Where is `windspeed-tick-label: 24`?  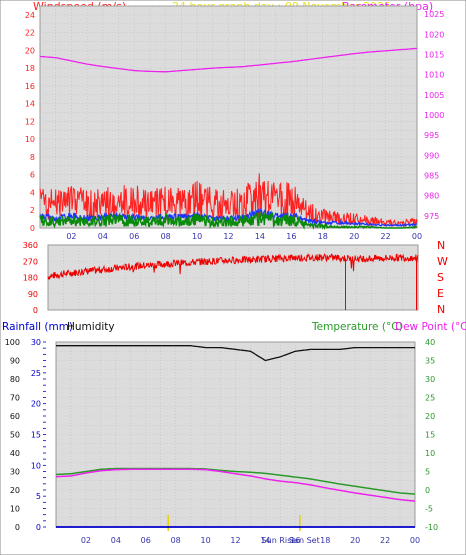 windspeed-tick-label: 24 is located at coordinates (30, 15).